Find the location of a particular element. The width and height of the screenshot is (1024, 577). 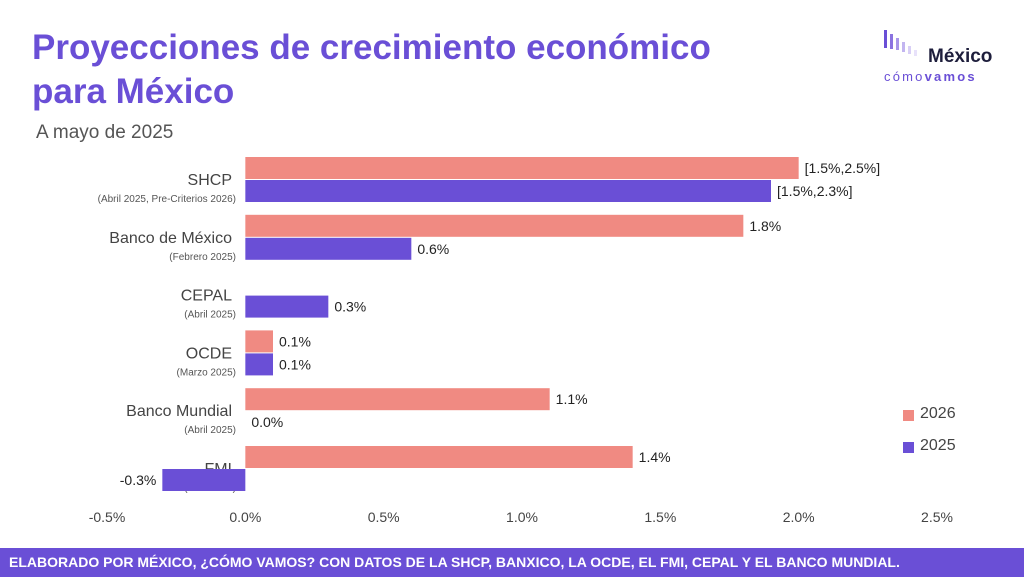

category-label-banco-de-mexico: Banco de México is located at coordinates (170, 238).